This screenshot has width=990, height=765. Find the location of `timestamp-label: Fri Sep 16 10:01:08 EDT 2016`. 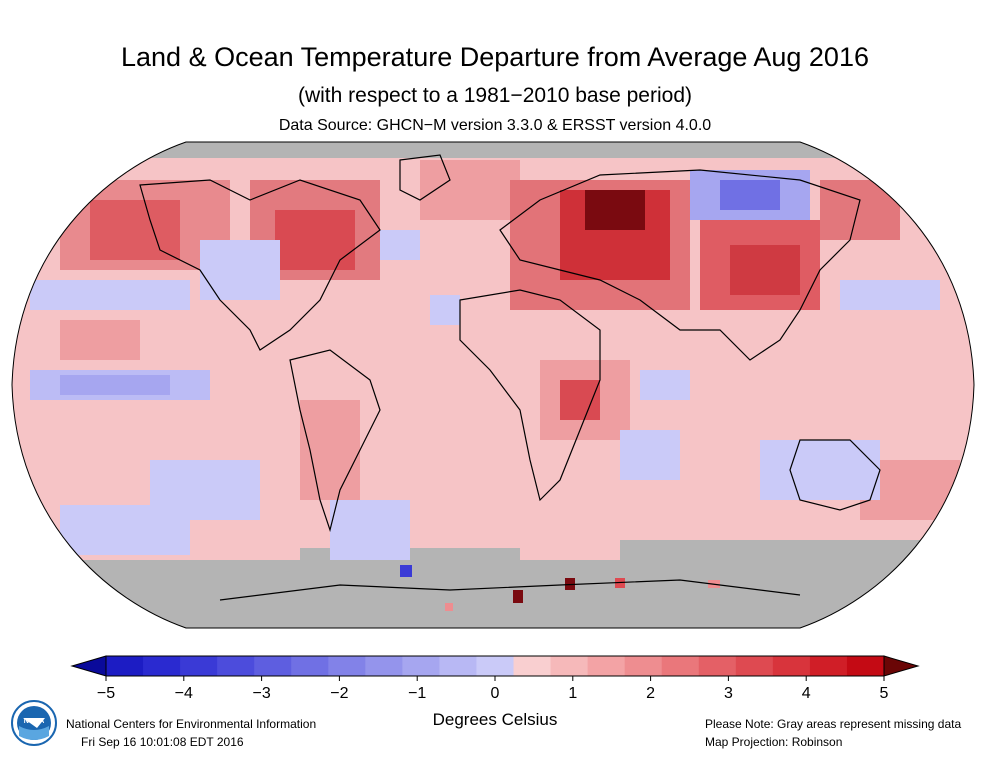

timestamp-label: Fri Sep 16 10:01:08 EDT 2016 is located at coordinates (162, 742).